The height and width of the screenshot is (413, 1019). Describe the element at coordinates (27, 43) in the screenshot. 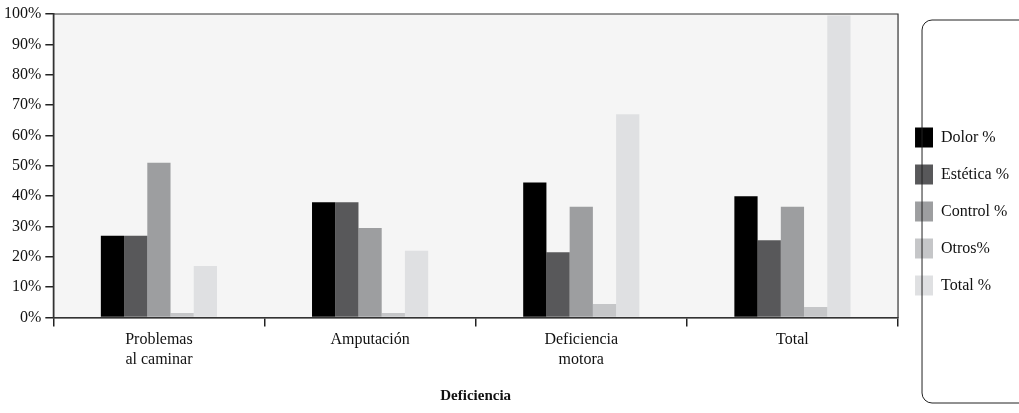

I see `y-tick-label: 90%` at that location.